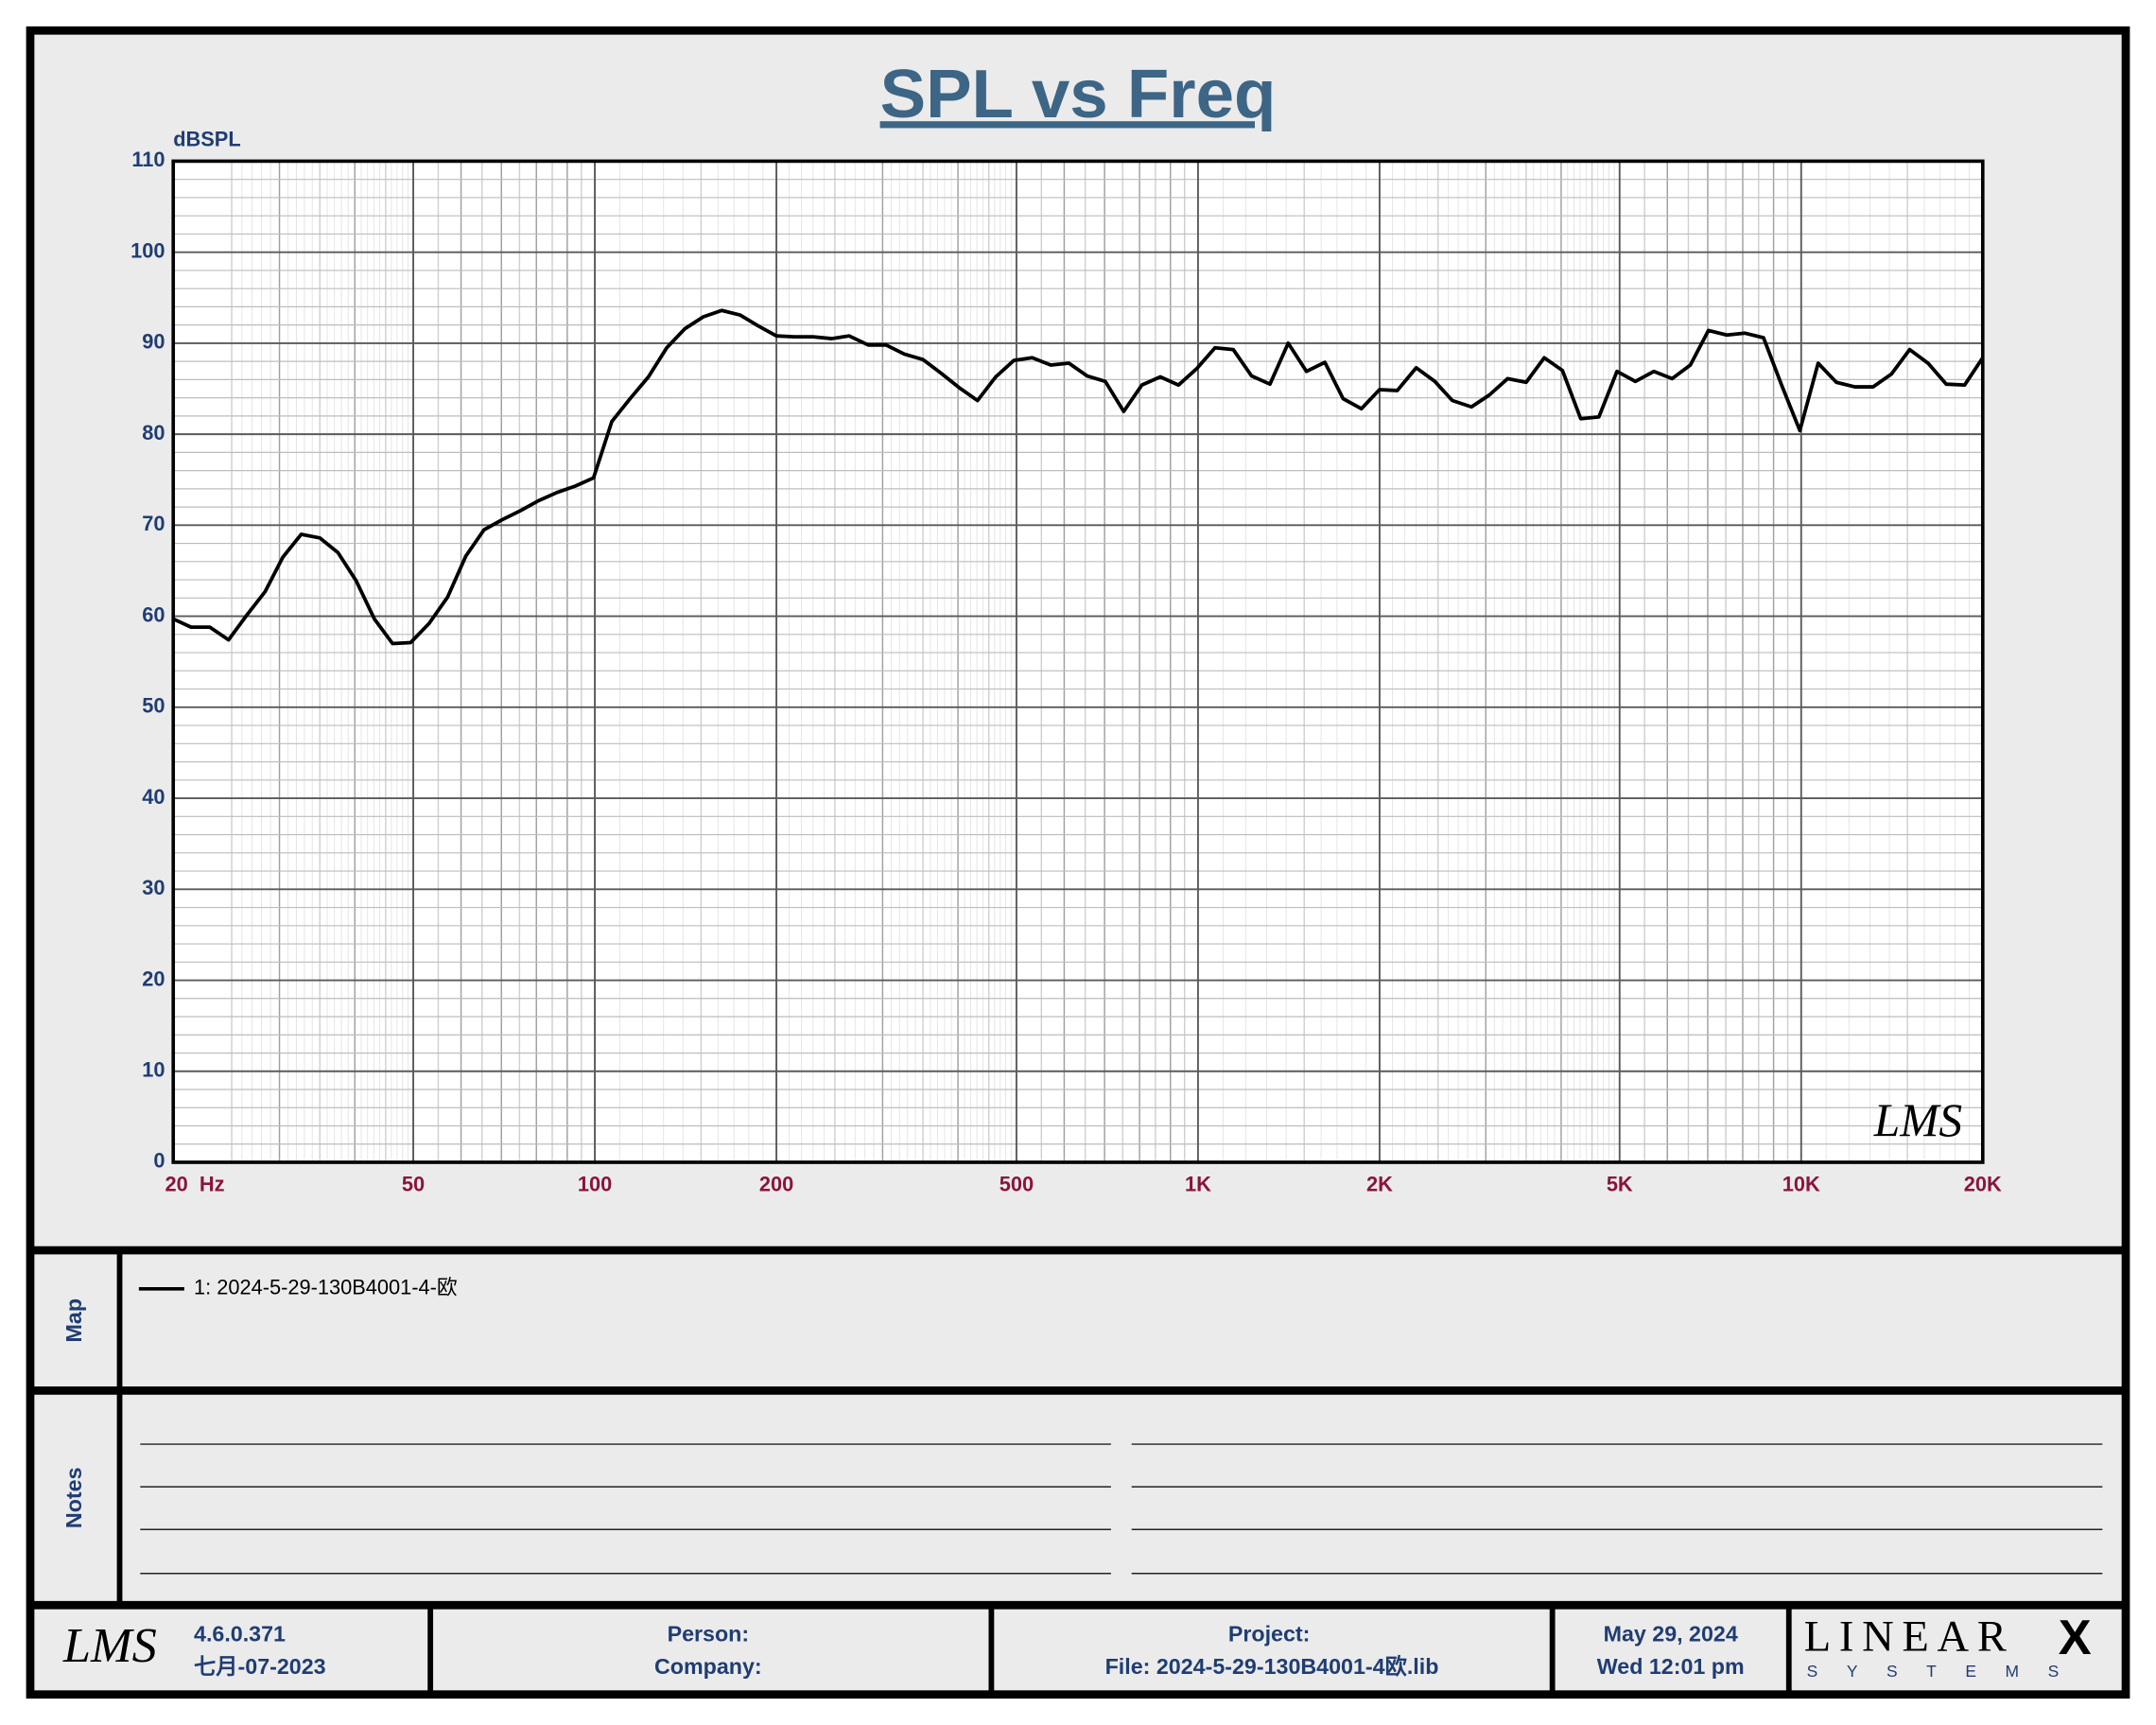 The image size is (2156, 1725). Describe the element at coordinates (1272, 1666) in the screenshot. I see `file: File: 2024-5-29-130B4001-4欧.lib` at that location.